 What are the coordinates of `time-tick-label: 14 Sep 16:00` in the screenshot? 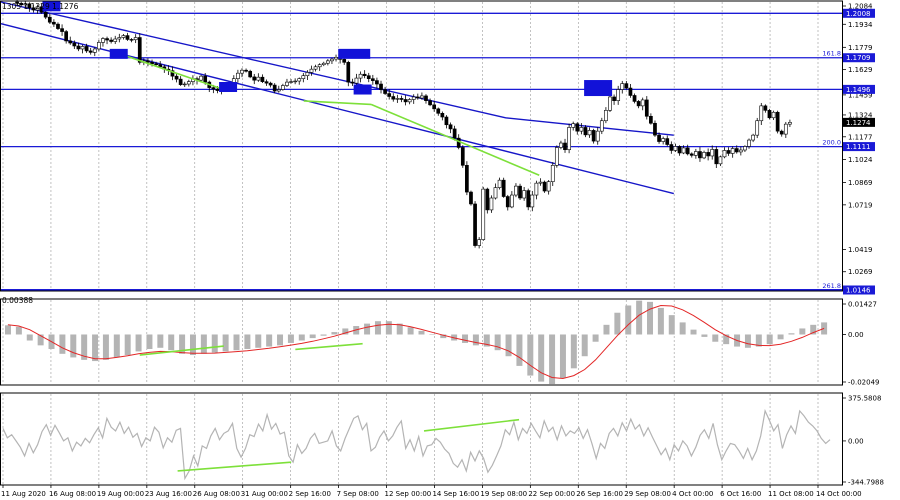 It's located at (455, 494).